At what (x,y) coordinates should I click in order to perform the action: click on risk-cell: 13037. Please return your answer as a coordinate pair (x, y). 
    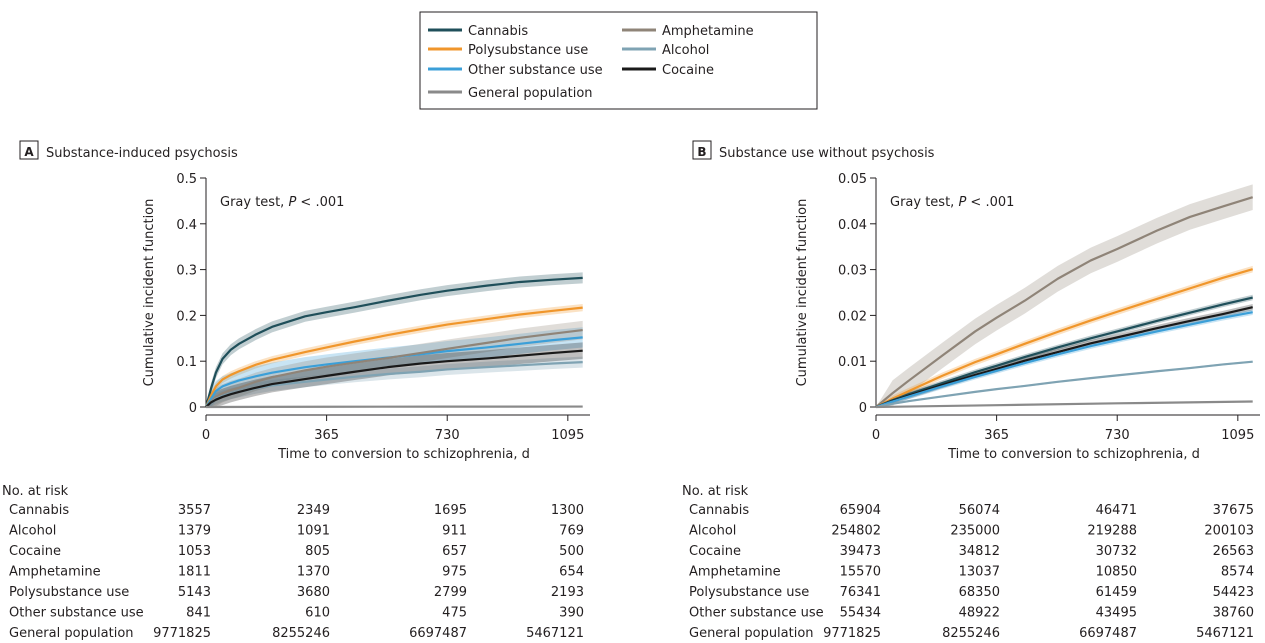
    Looking at the image, I should click on (979, 572).